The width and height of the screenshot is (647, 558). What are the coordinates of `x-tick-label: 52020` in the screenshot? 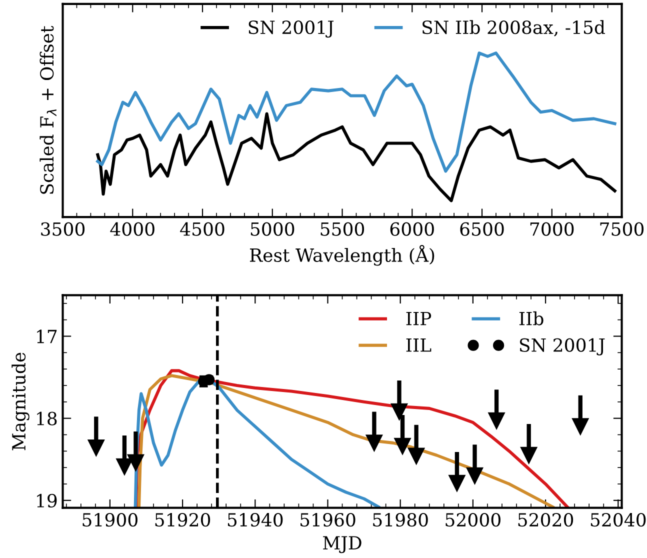 It's located at (546, 519).